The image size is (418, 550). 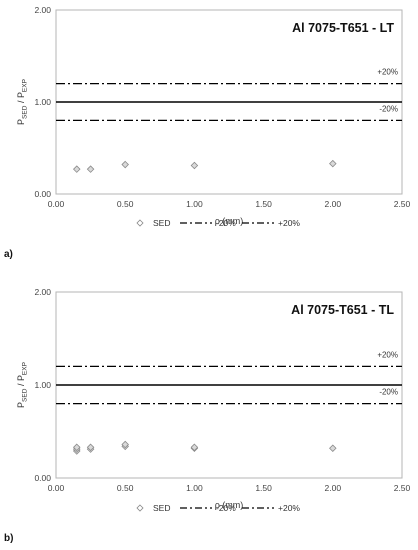 What do you see at coordinates (8, 538) in the screenshot?
I see `panel-letter: b)` at bounding box center [8, 538].